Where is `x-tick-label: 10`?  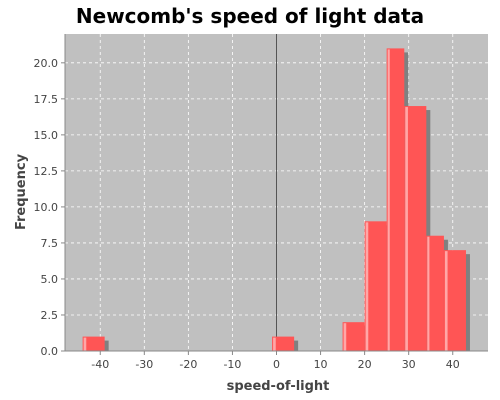 x-tick-label: 10 is located at coordinates (321, 364).